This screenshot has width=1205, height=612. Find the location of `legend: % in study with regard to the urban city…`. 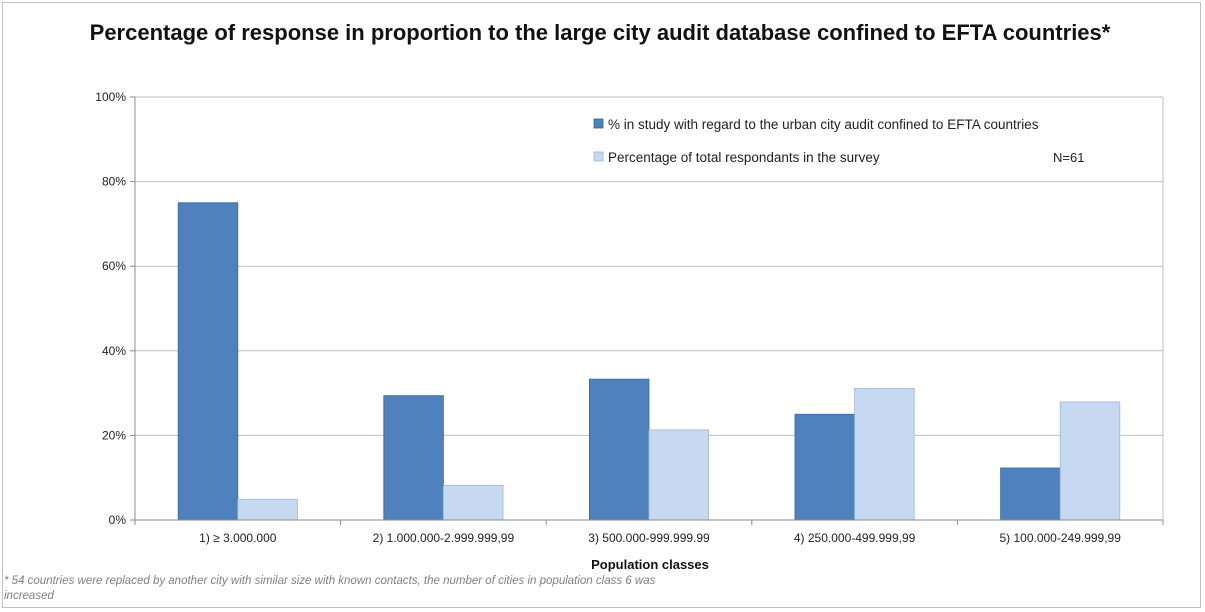

legend: % in study with regard to the urban city… is located at coordinates (838, 141).